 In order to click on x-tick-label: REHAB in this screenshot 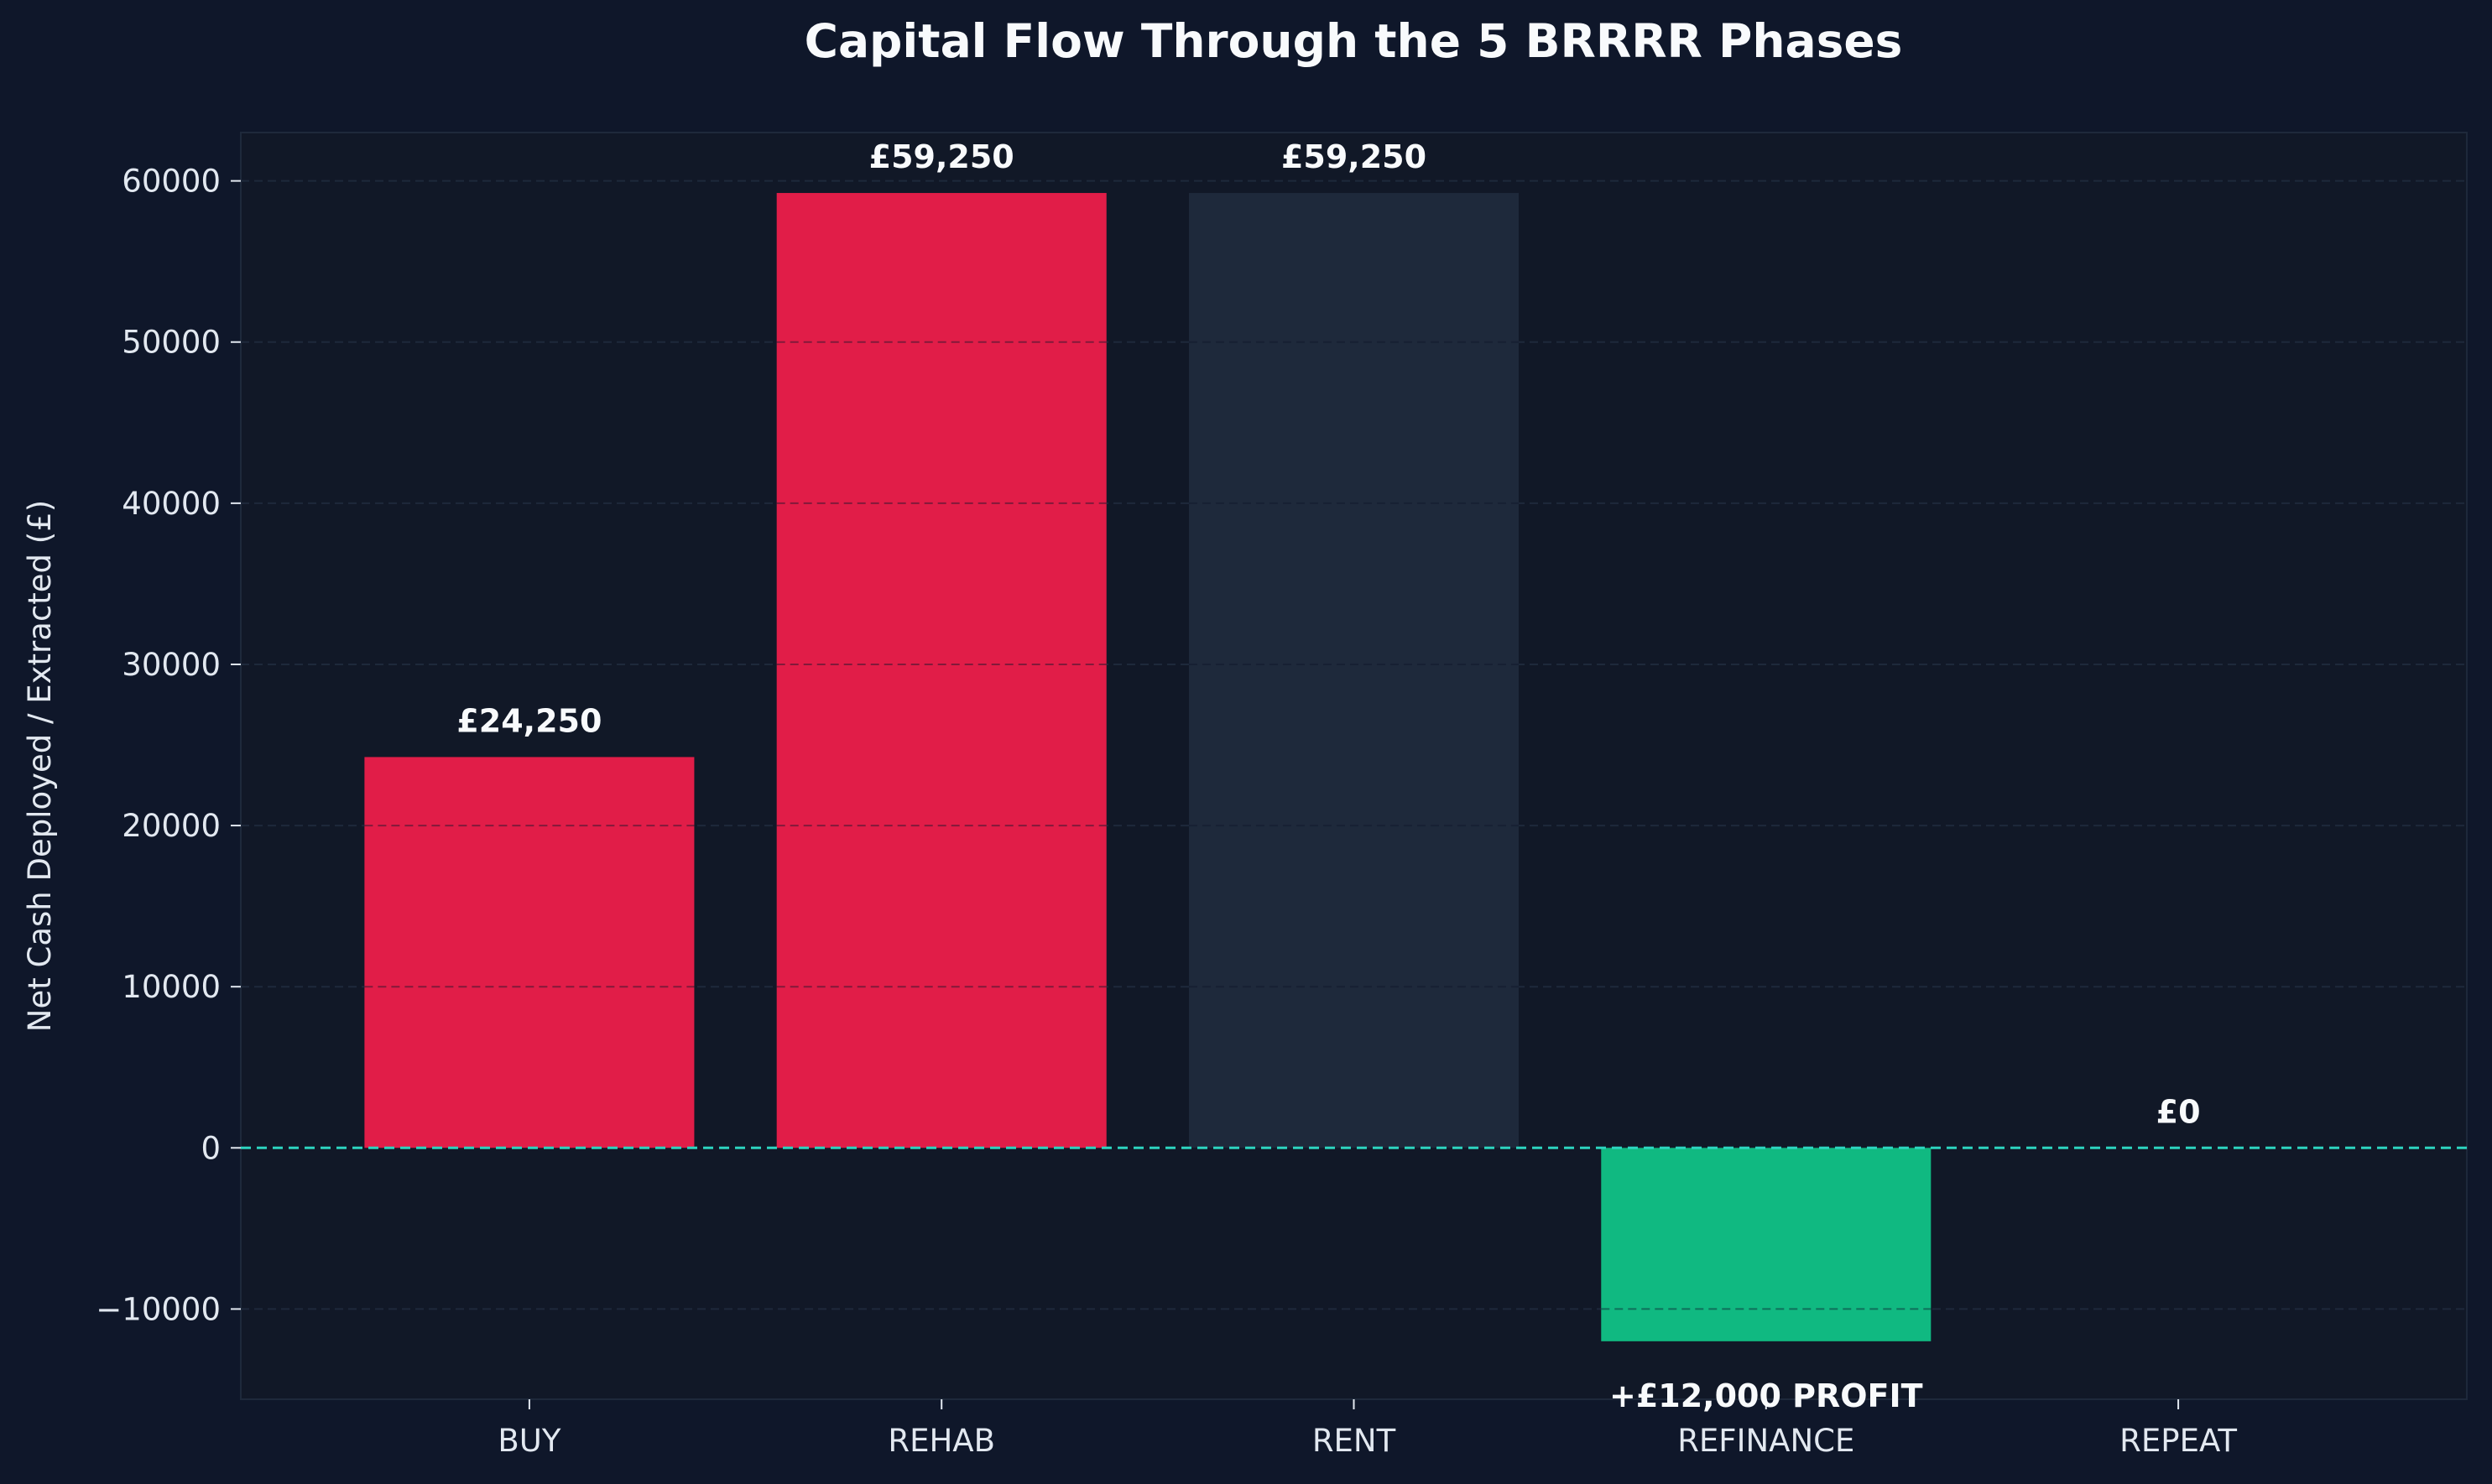, I will do `click(942, 1441)`.